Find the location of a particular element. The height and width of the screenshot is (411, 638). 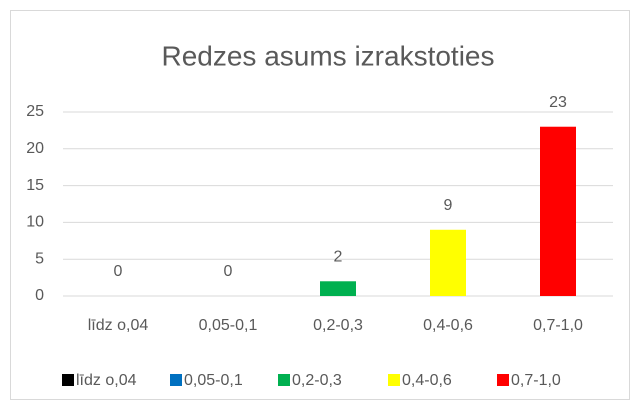

y-tick-label: 15 is located at coordinates (35, 185).